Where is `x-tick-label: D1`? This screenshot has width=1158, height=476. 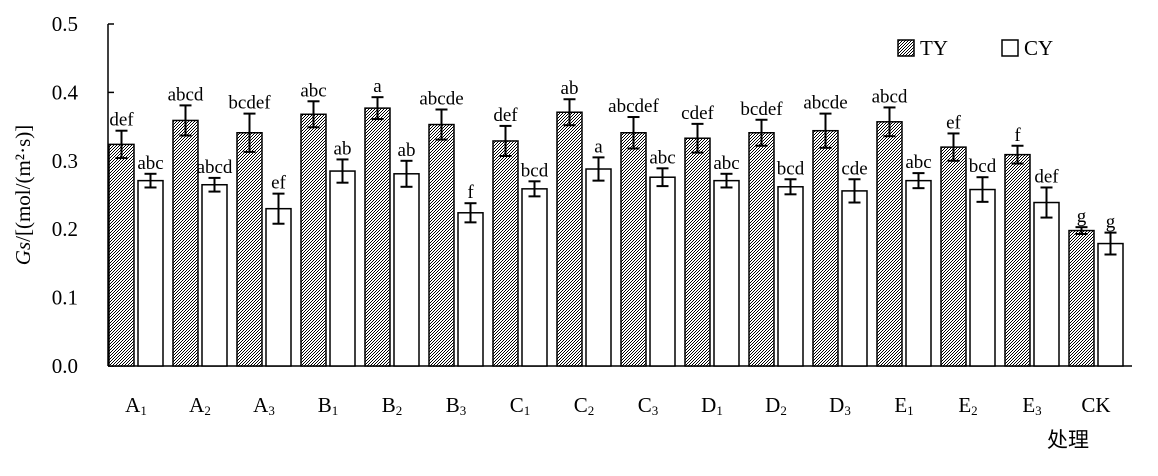 x-tick-label: D1 is located at coordinates (712, 405).